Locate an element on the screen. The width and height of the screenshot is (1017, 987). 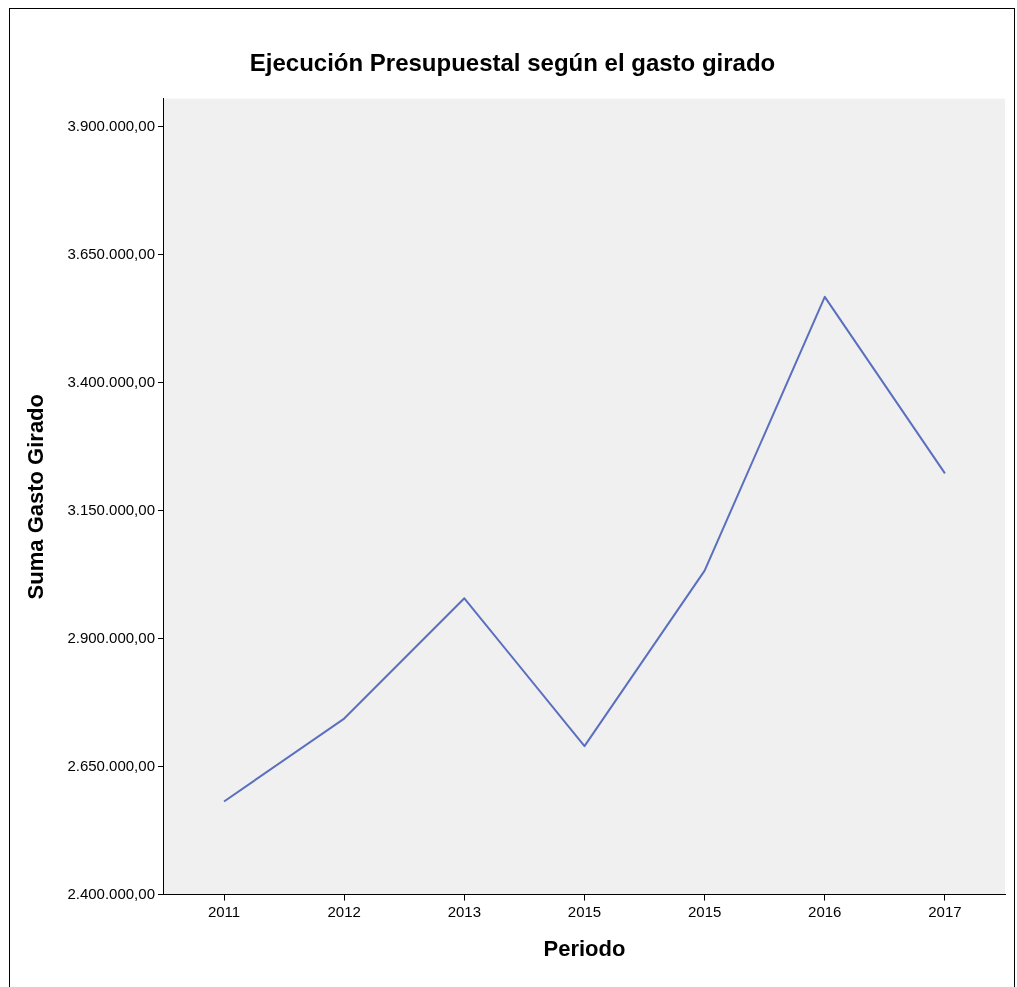
y-tick-label: 3.650.000,00 is located at coordinates (111, 254).